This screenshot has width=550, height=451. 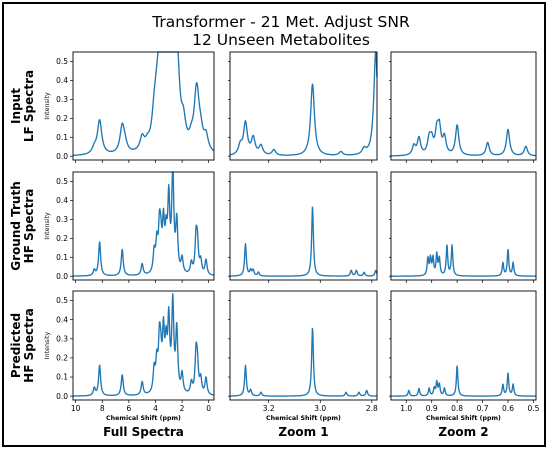 I want to click on panel-frame-r0-c1, so click(x=303, y=106).